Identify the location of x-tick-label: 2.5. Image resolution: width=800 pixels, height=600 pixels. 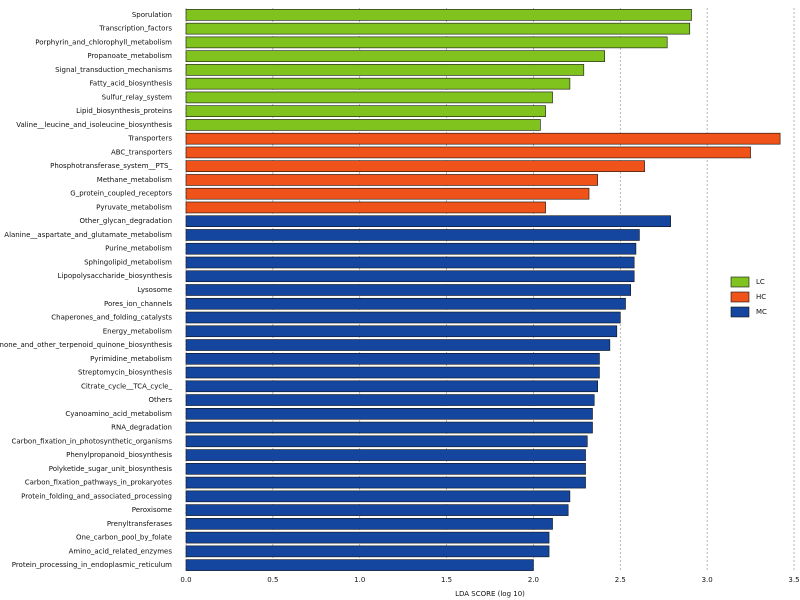
(620, 580).